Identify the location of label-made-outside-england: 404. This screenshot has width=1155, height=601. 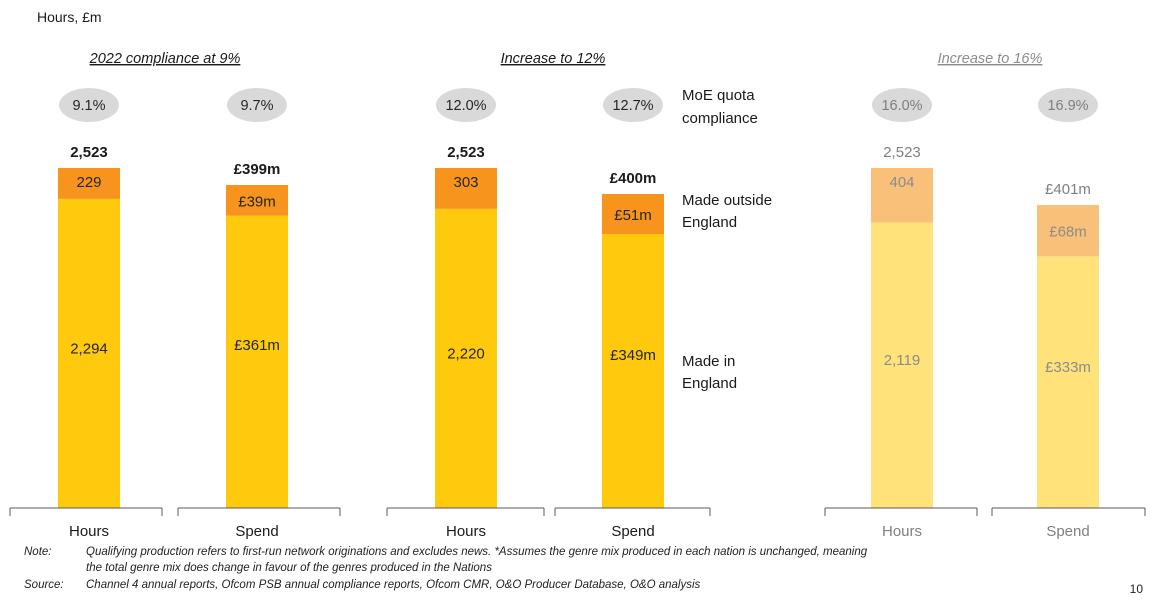
(901, 182).